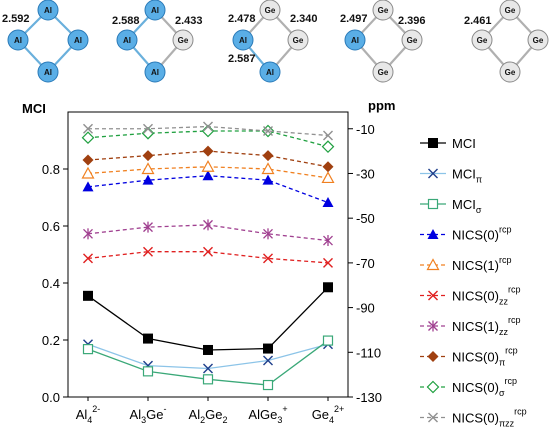 This screenshot has height=433, width=550. What do you see at coordinates (381, 105) in the screenshot?
I see `right-axis-title: ppm` at bounding box center [381, 105].